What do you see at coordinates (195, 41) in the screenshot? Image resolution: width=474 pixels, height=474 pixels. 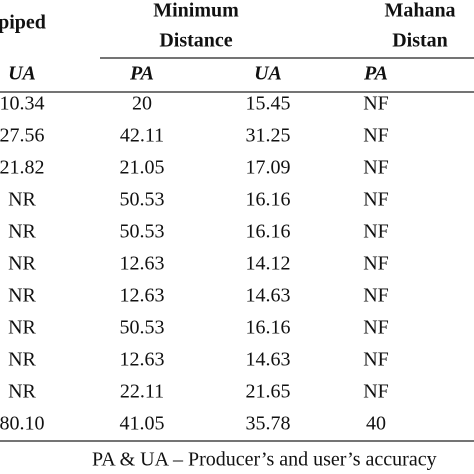 I see `header-cell: Distance` at bounding box center [195, 41].